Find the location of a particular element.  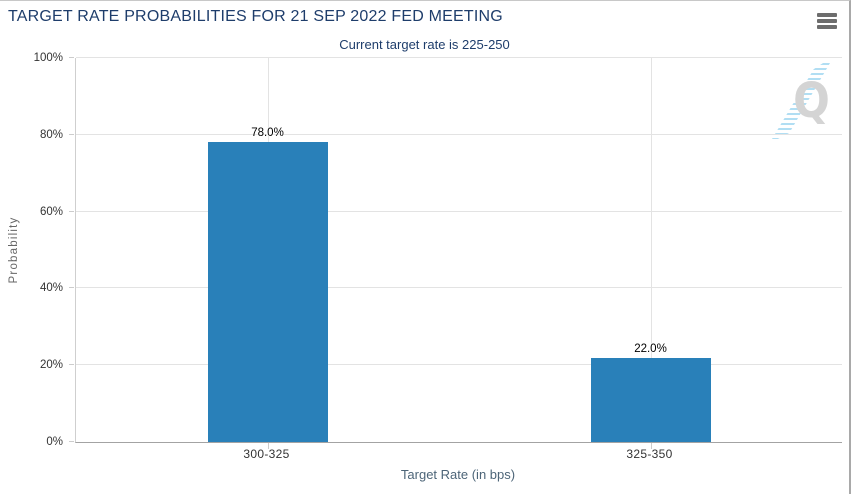

y-tick-label: 40% is located at coordinates (51, 288).